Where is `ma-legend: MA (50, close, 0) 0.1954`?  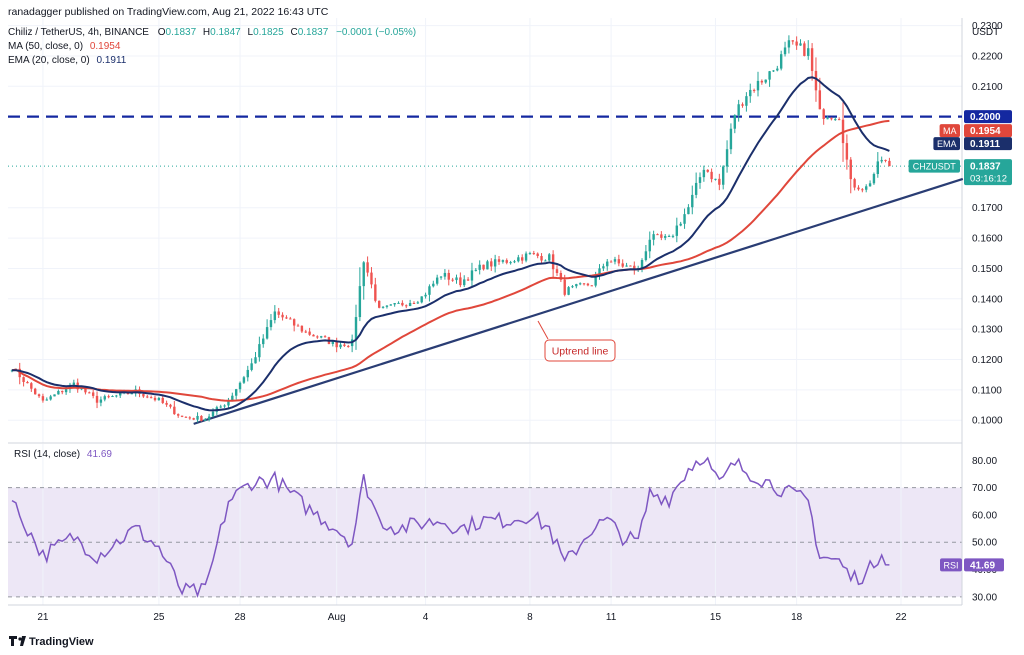
ma-legend: MA (50, close, 0) 0.1954 is located at coordinates (64, 46).